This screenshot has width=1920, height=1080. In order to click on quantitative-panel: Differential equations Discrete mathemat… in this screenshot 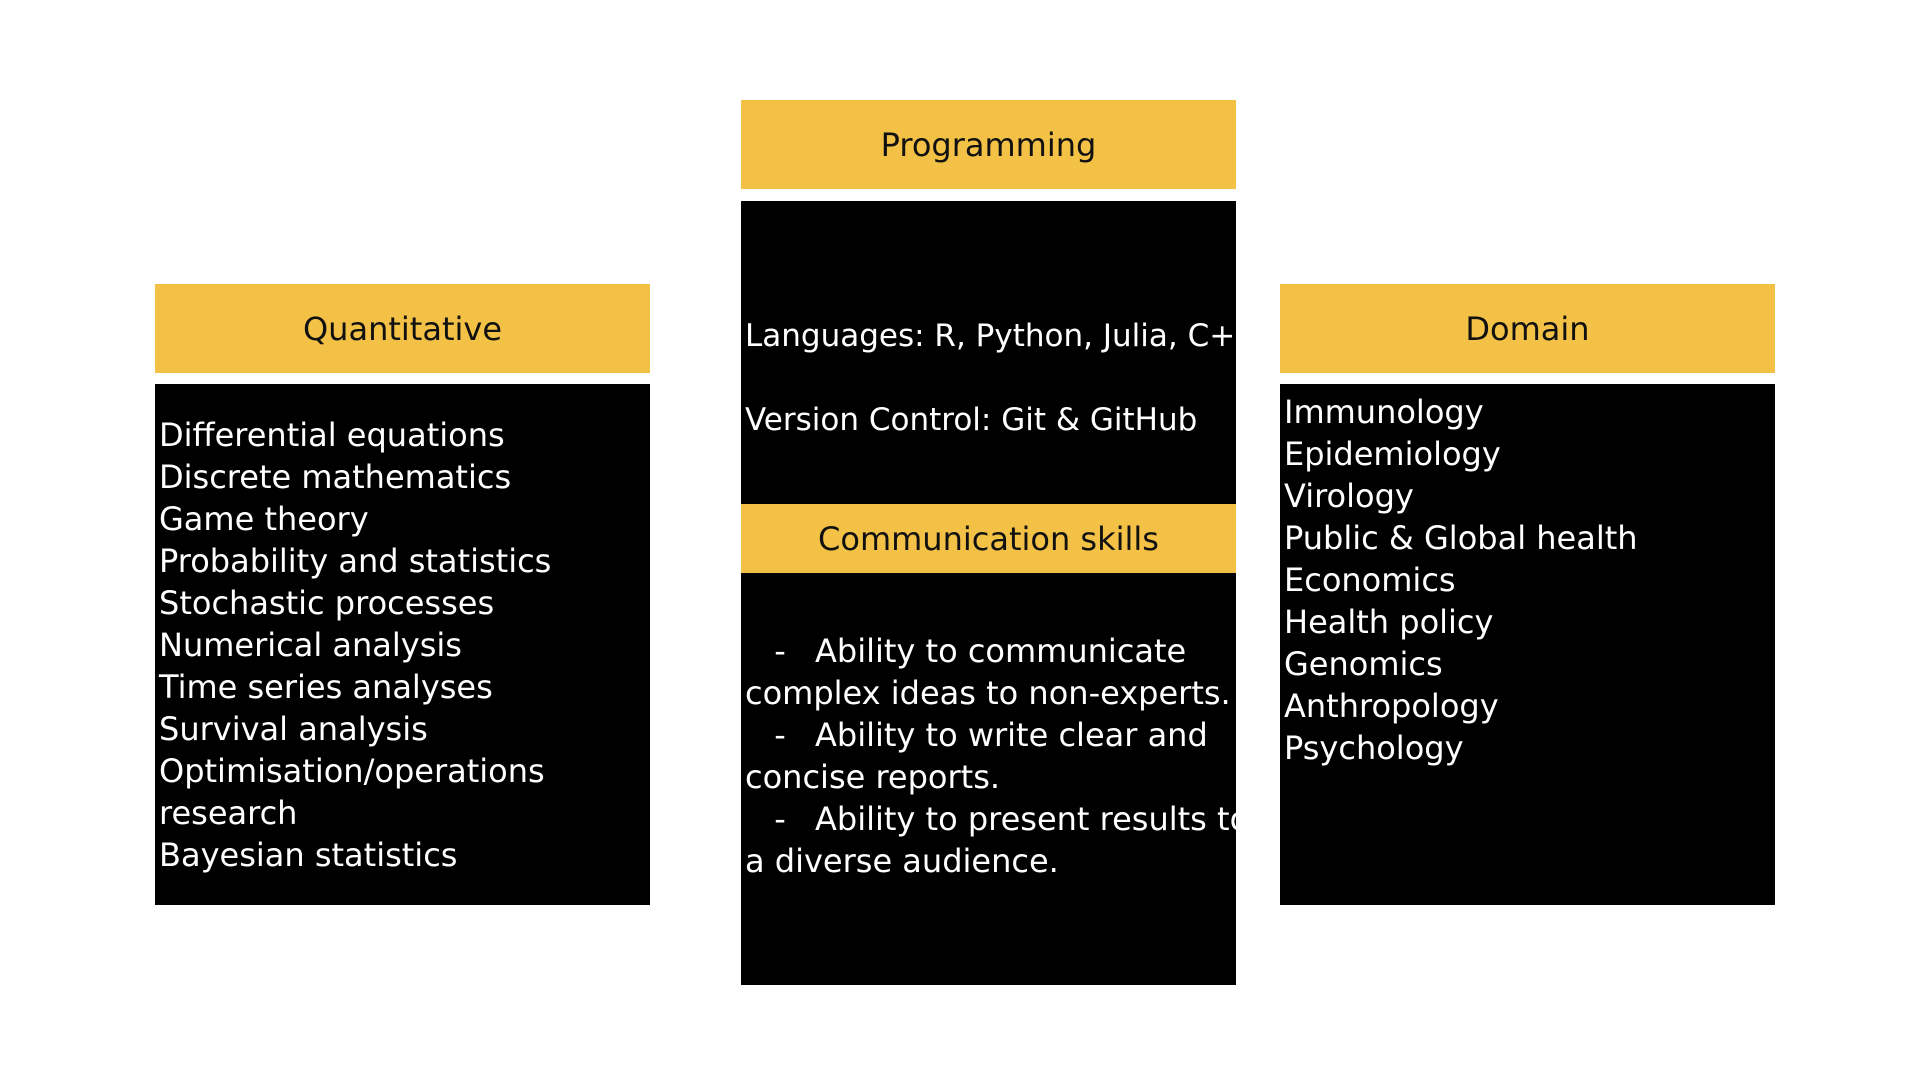, I will do `click(402, 644)`.